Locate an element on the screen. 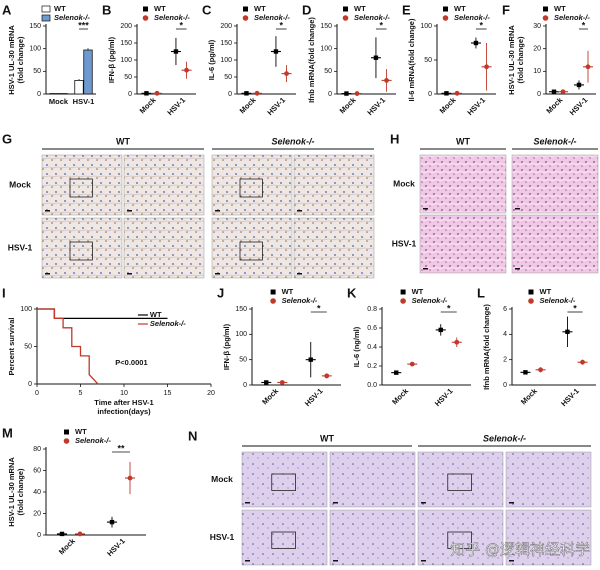 This screenshot has width=600, height=570. x-tick-label: 15 is located at coordinates (168, 393).